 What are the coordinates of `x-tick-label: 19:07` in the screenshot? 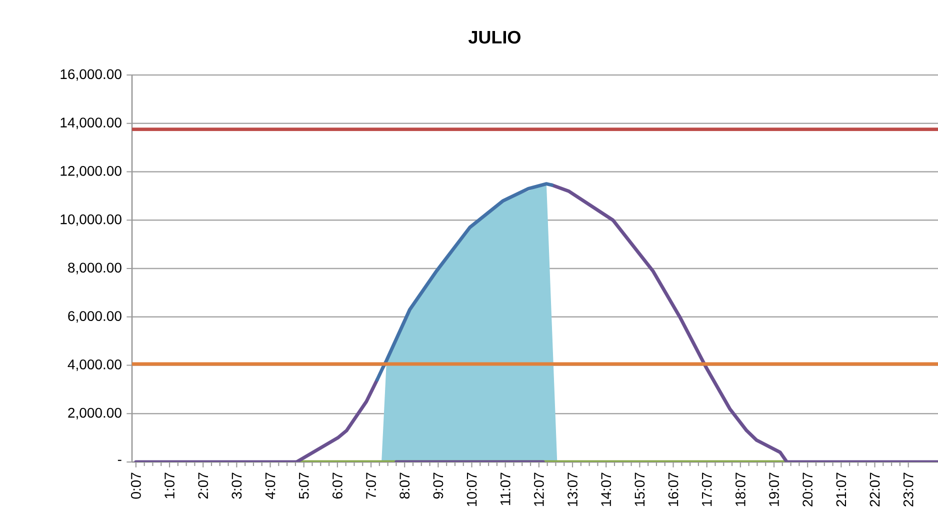 It's located at (774, 489).